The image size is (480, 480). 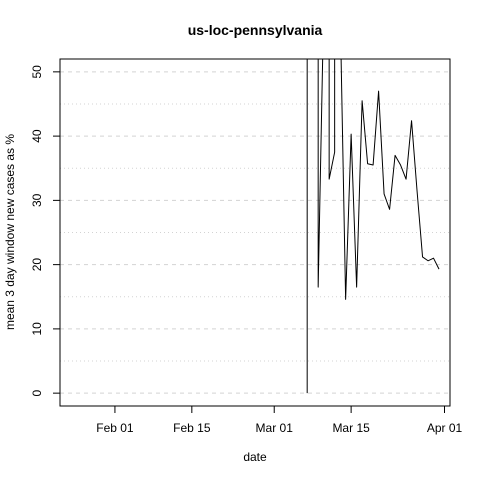 What do you see at coordinates (37, 136) in the screenshot?
I see `y-tick-label: 40` at bounding box center [37, 136].